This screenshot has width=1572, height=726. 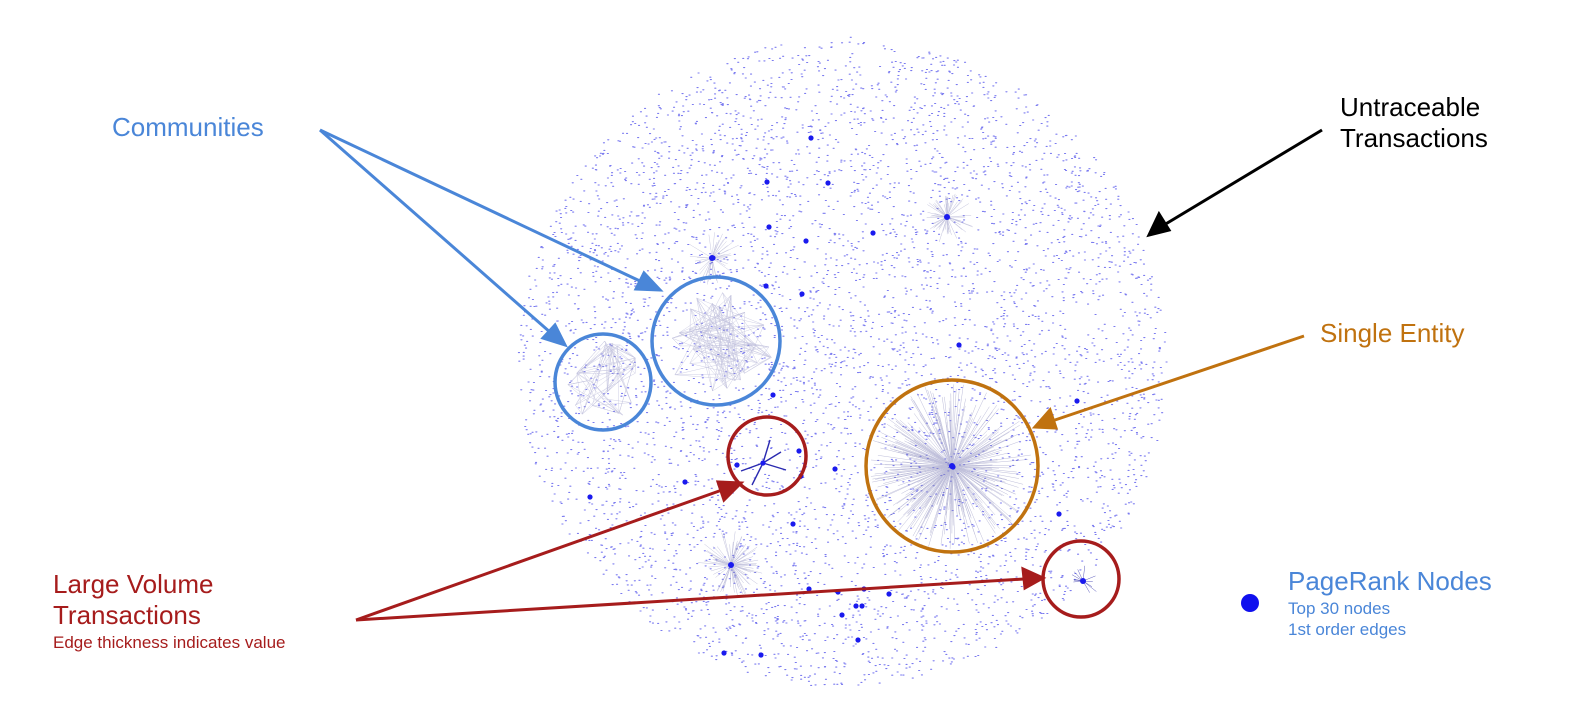 What do you see at coordinates (722, 342) in the screenshot?
I see `community-web-right` at bounding box center [722, 342].